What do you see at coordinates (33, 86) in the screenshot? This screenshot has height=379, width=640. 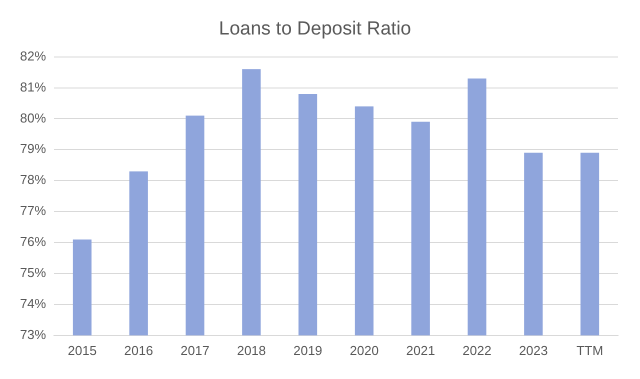 I see `y-tick-label: 81%` at bounding box center [33, 86].